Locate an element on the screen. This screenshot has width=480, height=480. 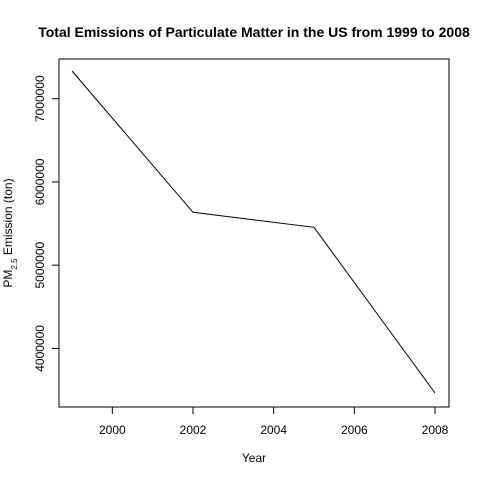
x-axis: 2000 2002 2004 2006 2008 is located at coordinates (274, 422).